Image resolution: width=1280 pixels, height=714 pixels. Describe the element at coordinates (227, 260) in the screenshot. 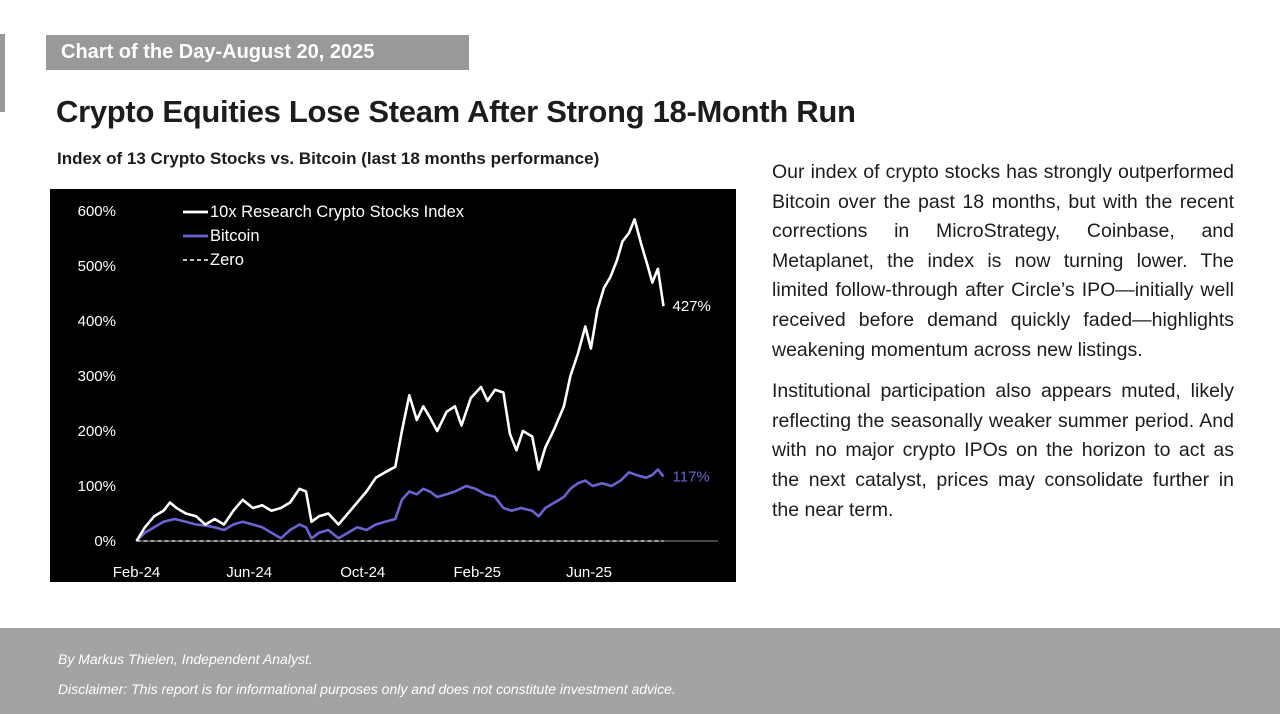

I see `legend-entry: Zero` at that location.